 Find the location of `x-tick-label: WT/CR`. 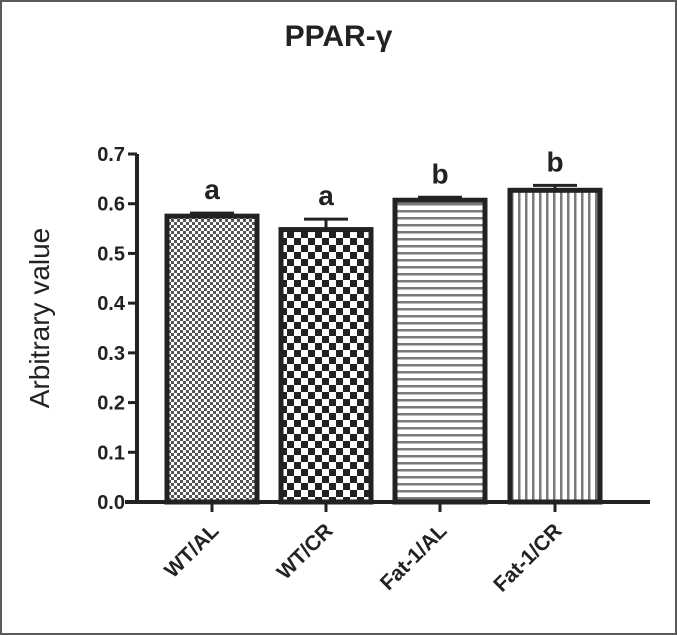

x-tick-label: WT/CR is located at coordinates (305, 551).